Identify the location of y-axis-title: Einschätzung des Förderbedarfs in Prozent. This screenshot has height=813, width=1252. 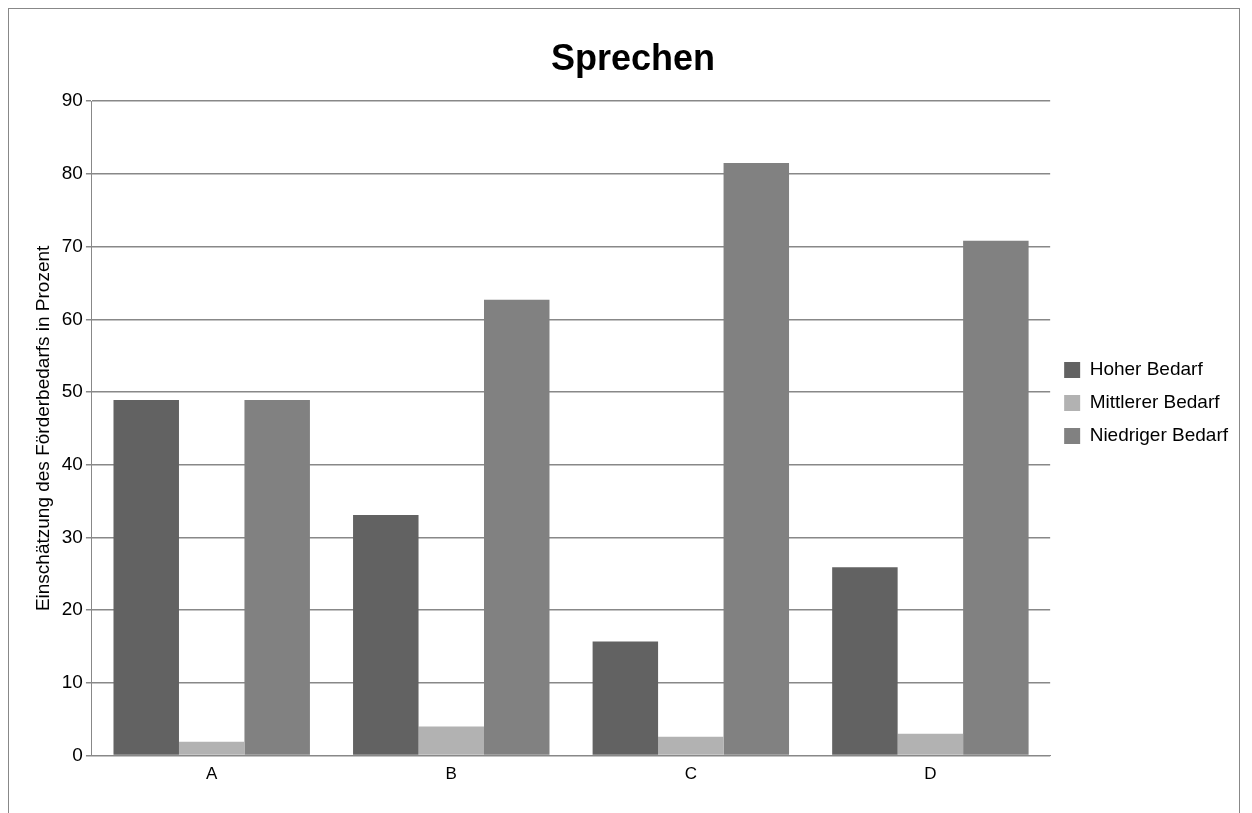
(42, 428).